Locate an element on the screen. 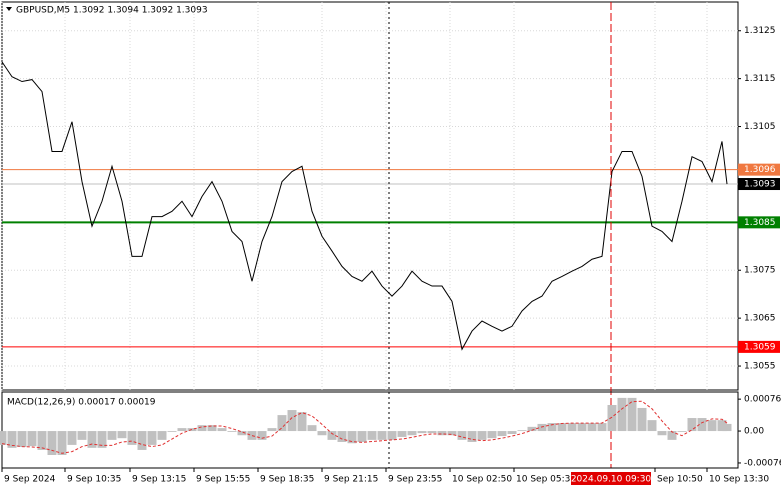 Image resolution: width=781 pixels, height=489 pixels. x-tick-label: 9 Sep 2024 is located at coordinates (30, 480).